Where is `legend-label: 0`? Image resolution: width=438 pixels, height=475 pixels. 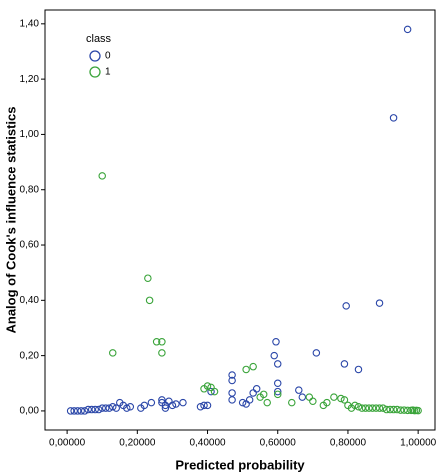
legend-label: 0 is located at coordinates (108, 56).